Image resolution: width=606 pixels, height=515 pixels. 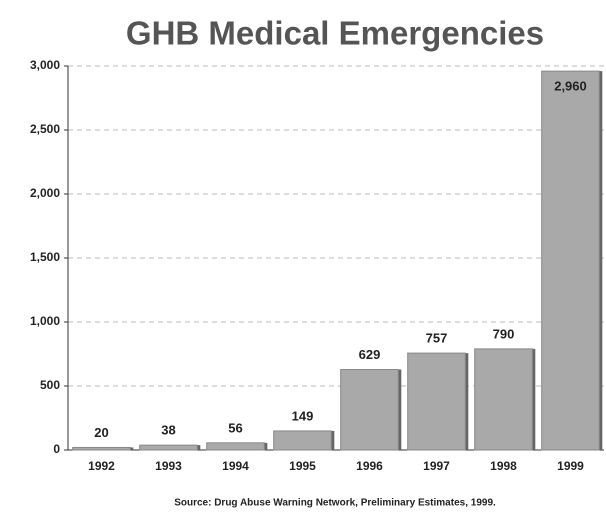 I want to click on x-tick-label: 1999, so click(x=570, y=466).